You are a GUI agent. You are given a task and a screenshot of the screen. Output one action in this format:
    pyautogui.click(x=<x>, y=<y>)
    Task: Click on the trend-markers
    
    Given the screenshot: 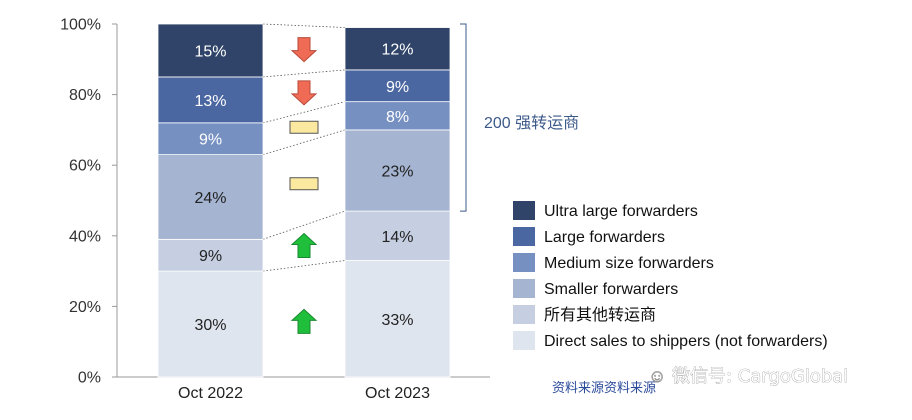 What is the action you would take?
    pyautogui.click(x=304, y=185)
    